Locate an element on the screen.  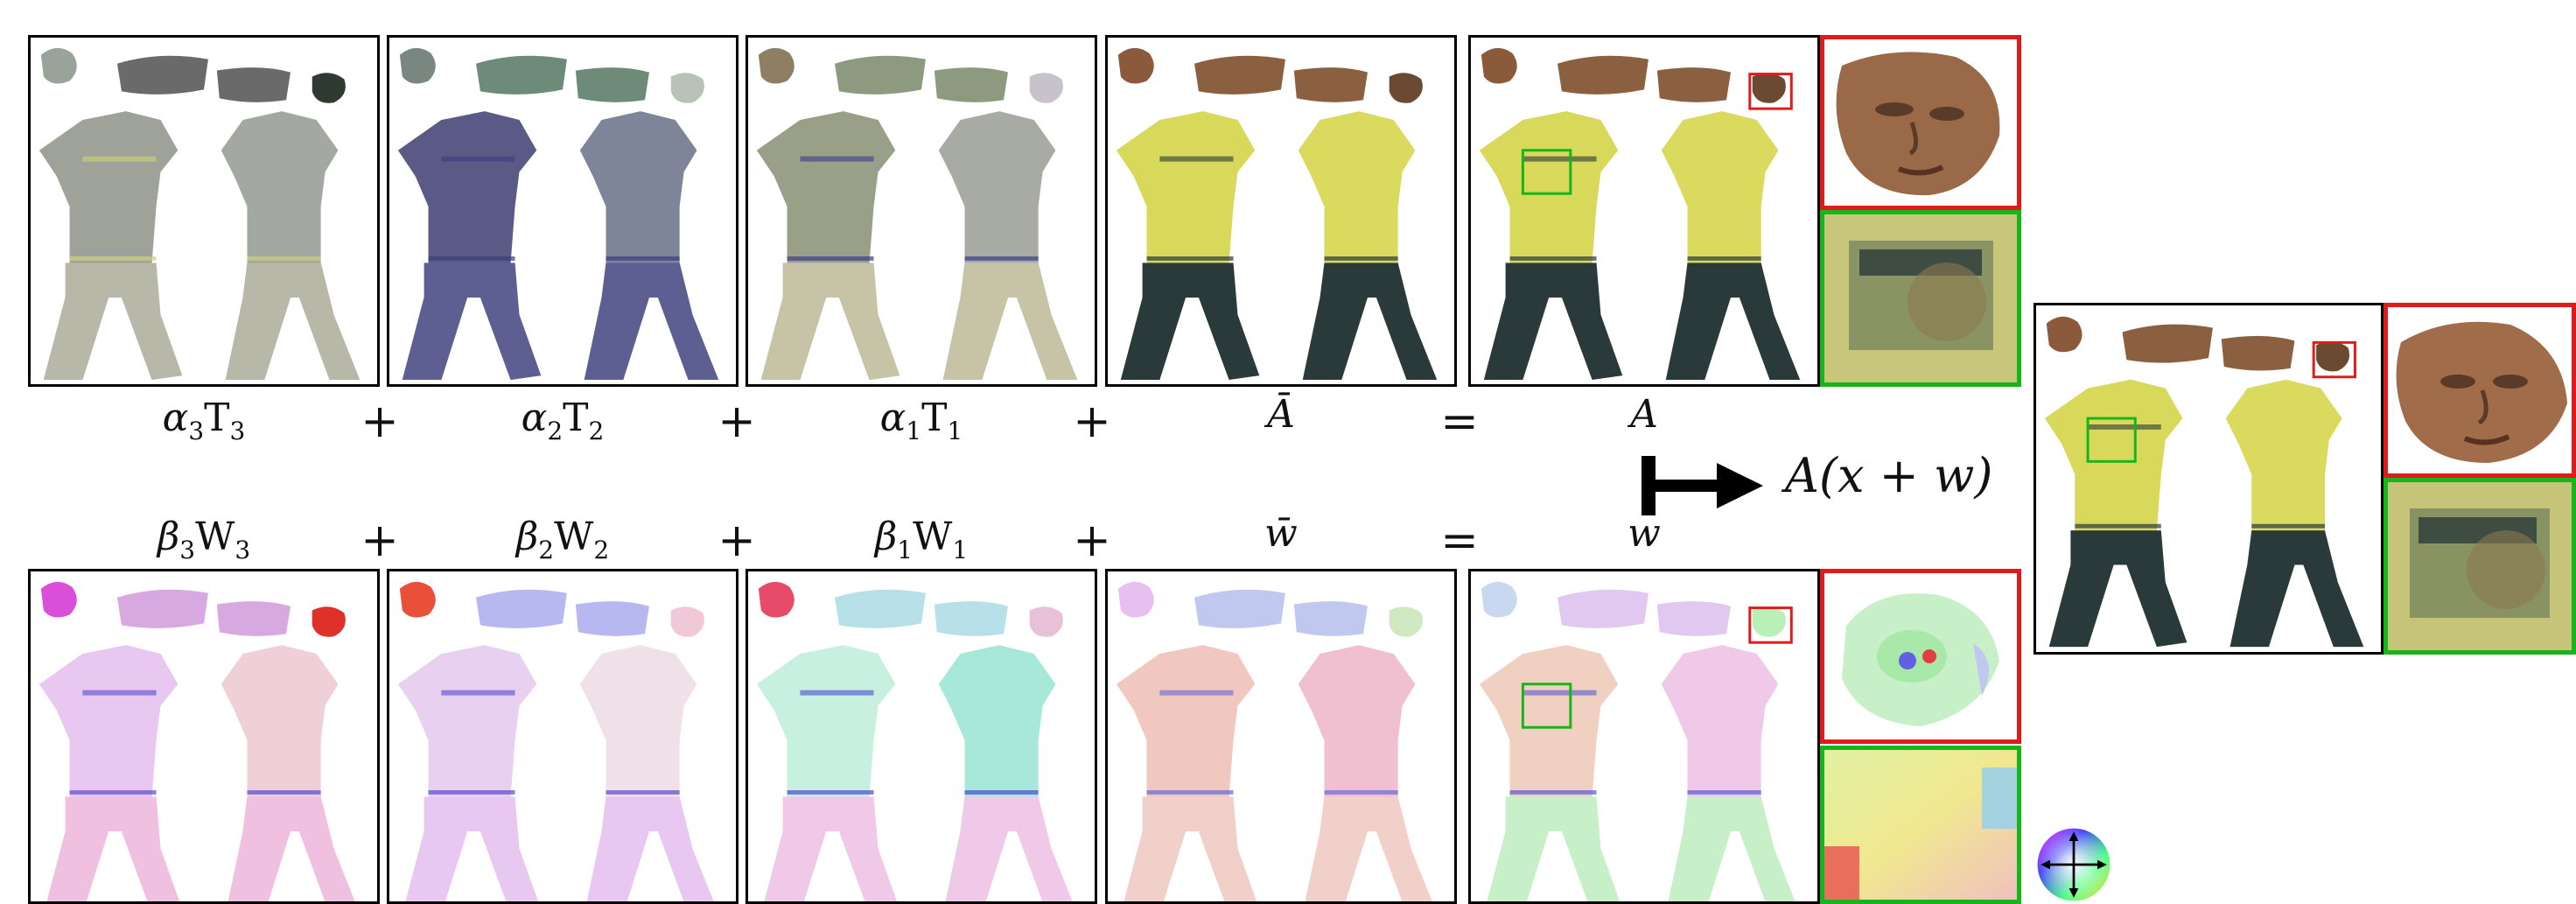
warped-result-image is located at coordinates (2208, 478).